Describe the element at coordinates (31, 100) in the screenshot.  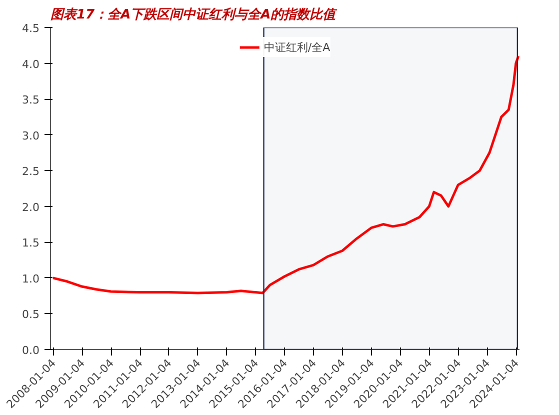
I see `y-tick-label: 3.5` at that location.